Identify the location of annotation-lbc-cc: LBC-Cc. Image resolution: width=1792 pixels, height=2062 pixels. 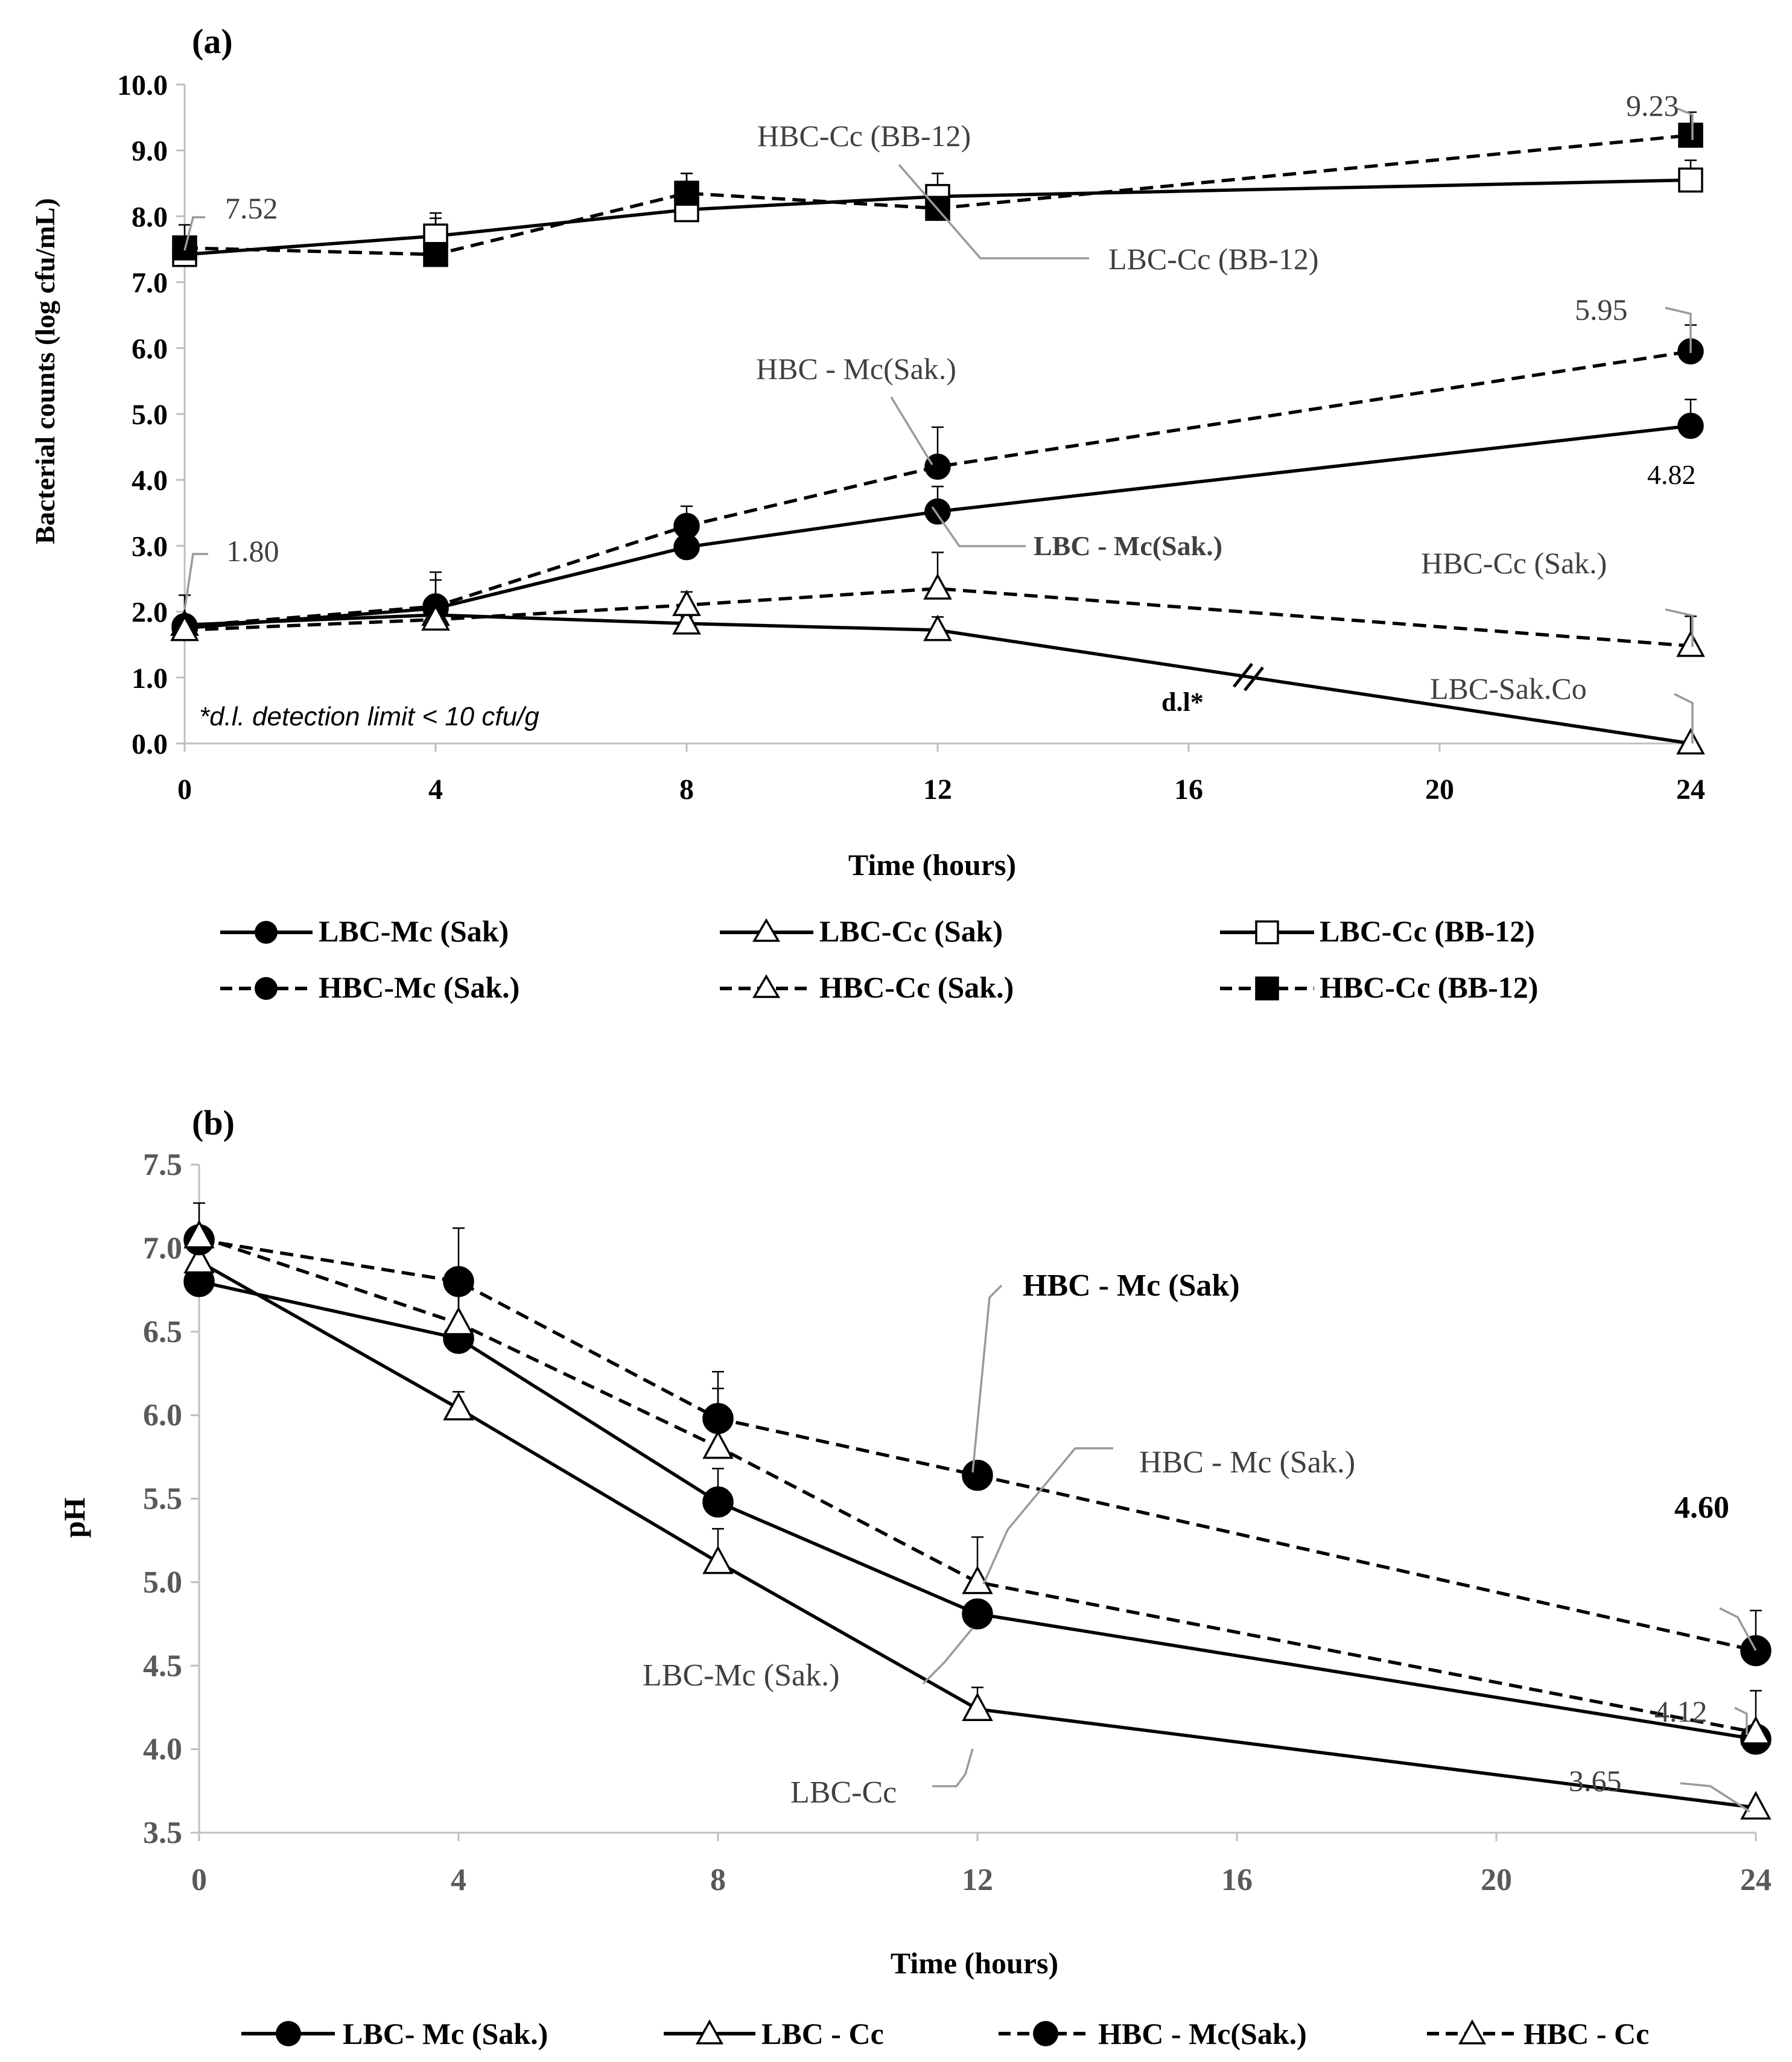
(843, 1793).